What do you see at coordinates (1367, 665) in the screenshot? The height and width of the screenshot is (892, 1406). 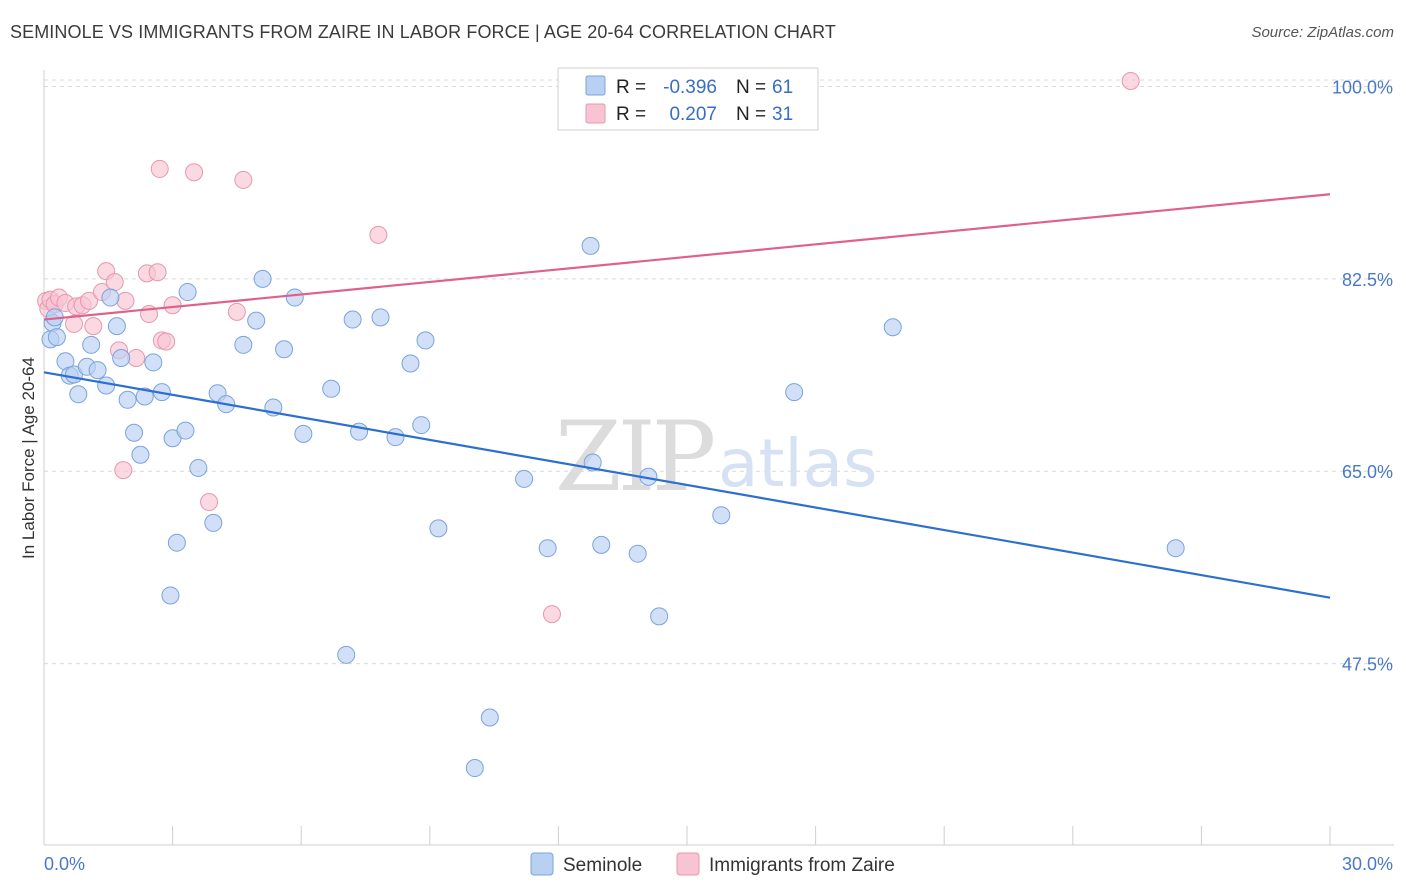 I see `y-tick-label: 47.5%` at bounding box center [1367, 665].